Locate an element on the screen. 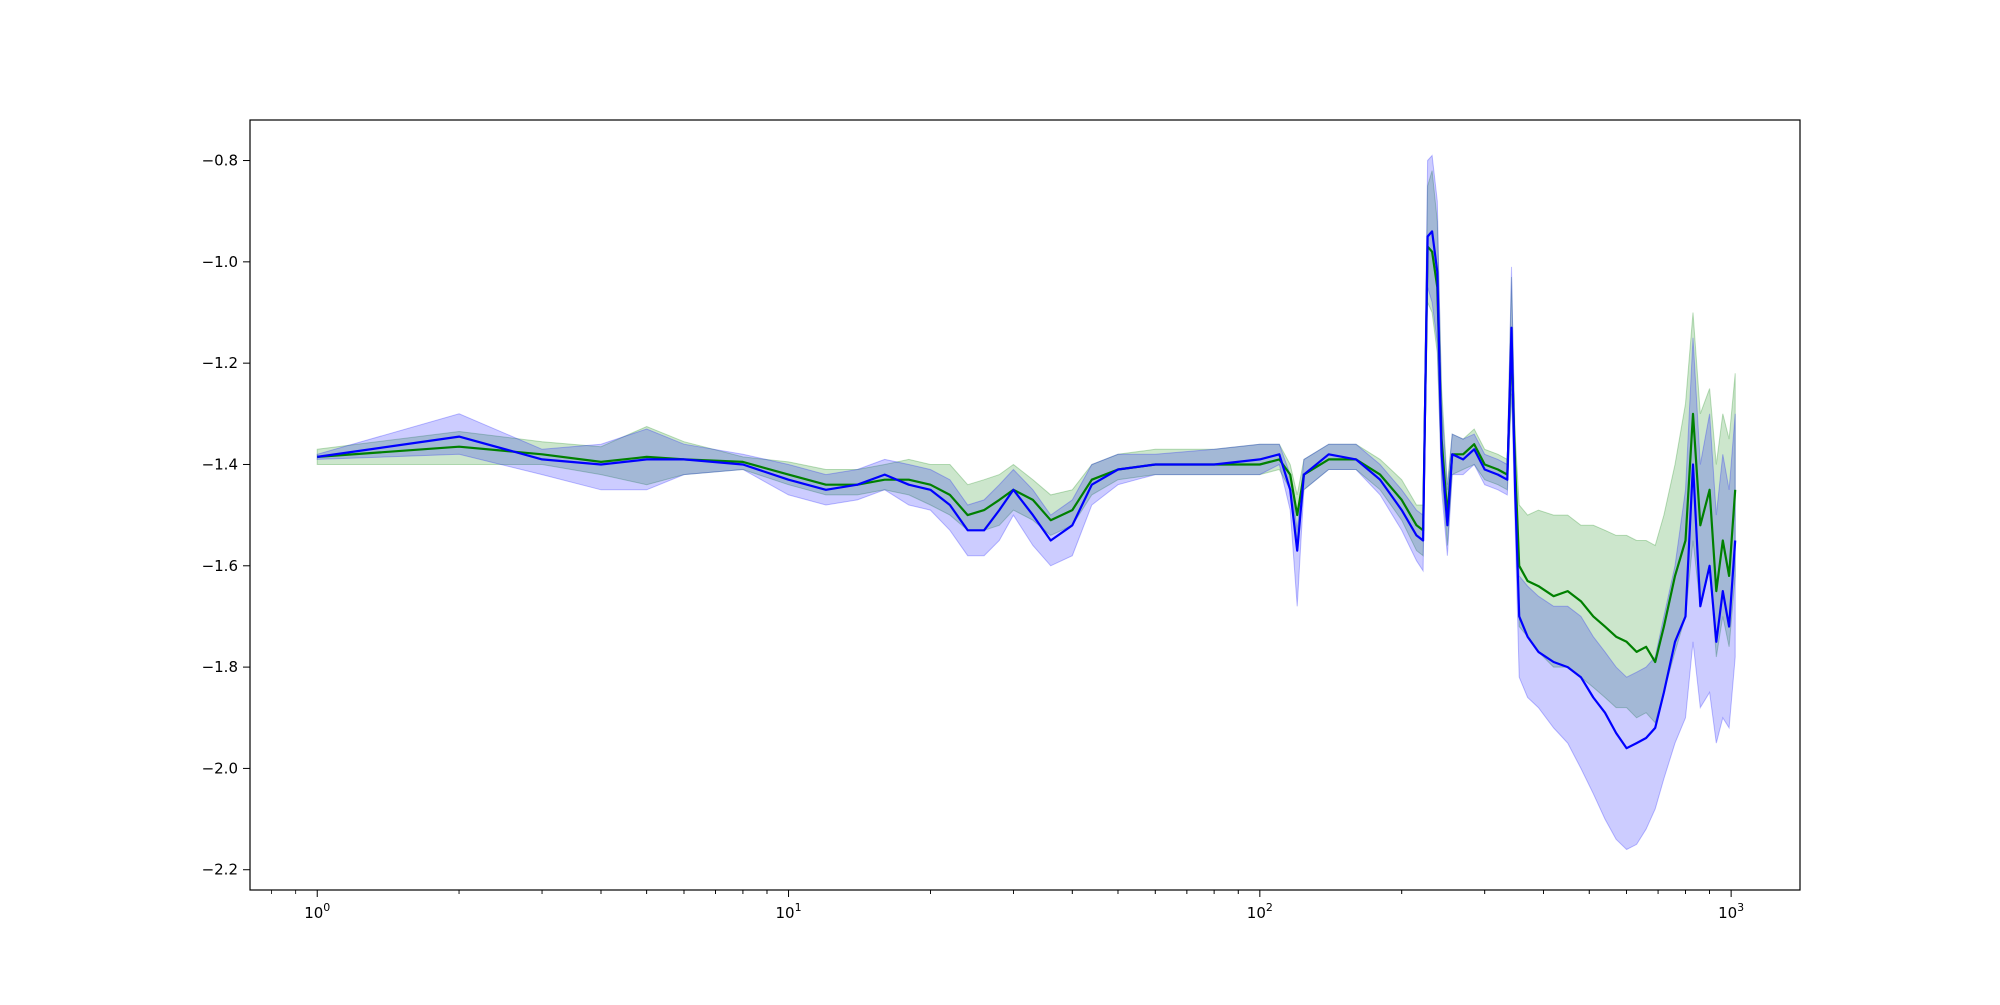  x-tick-label: 10⁰ is located at coordinates (317, 911).